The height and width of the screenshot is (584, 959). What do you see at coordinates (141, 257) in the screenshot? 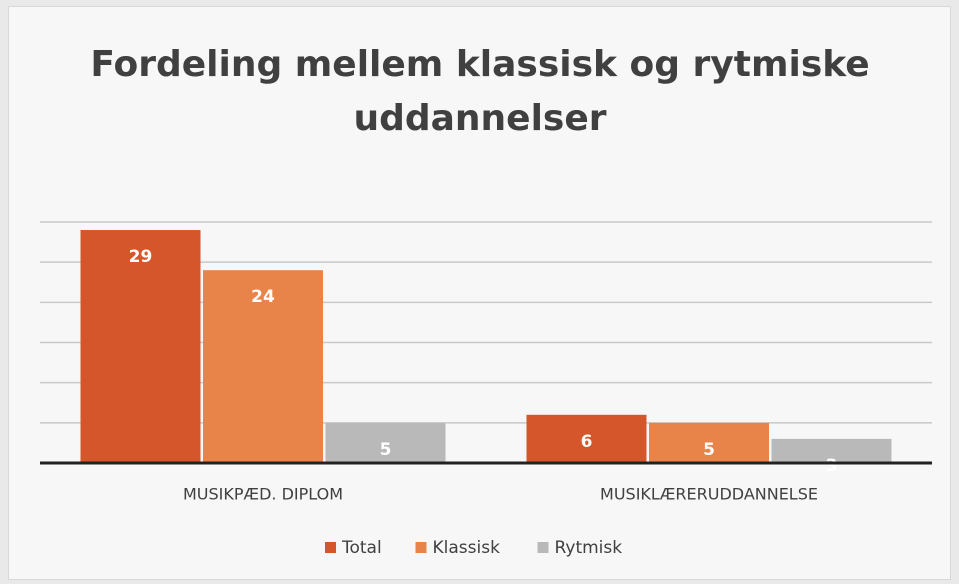
I see `data-label: 29` at bounding box center [141, 257].